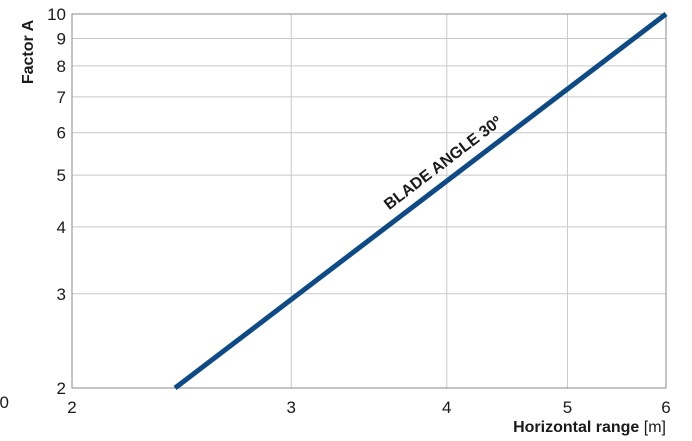 The height and width of the screenshot is (441, 692). Describe the element at coordinates (368, 407) in the screenshot. I see `x-tick-labels: 2 3 4 5 6` at that location.